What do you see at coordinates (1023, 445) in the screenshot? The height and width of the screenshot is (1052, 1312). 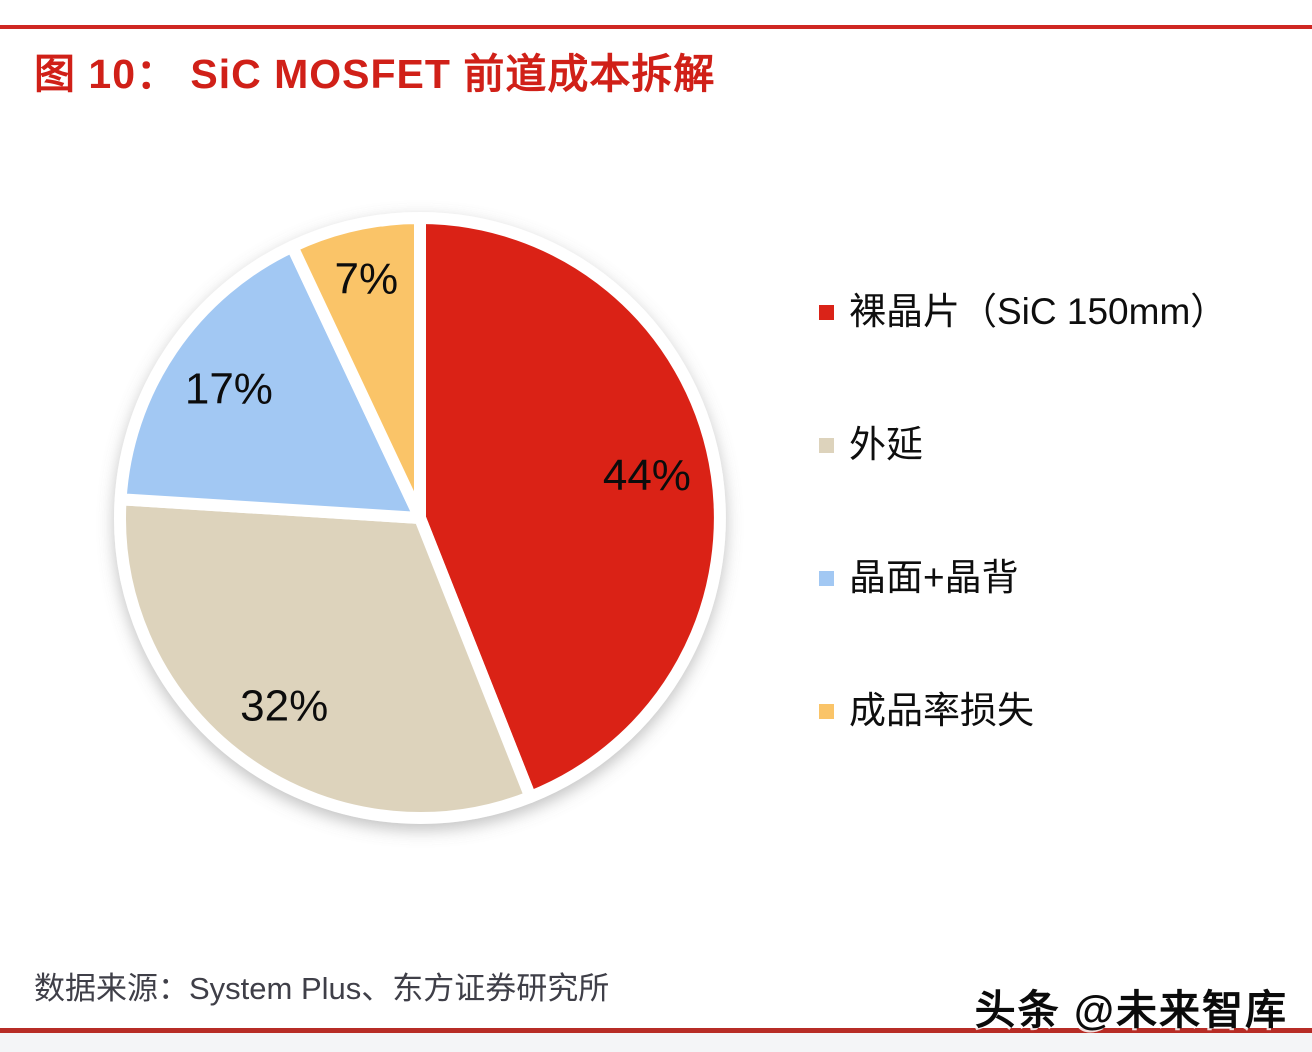 I see `legend-item-epitaxy: 外延` at bounding box center [1023, 445].